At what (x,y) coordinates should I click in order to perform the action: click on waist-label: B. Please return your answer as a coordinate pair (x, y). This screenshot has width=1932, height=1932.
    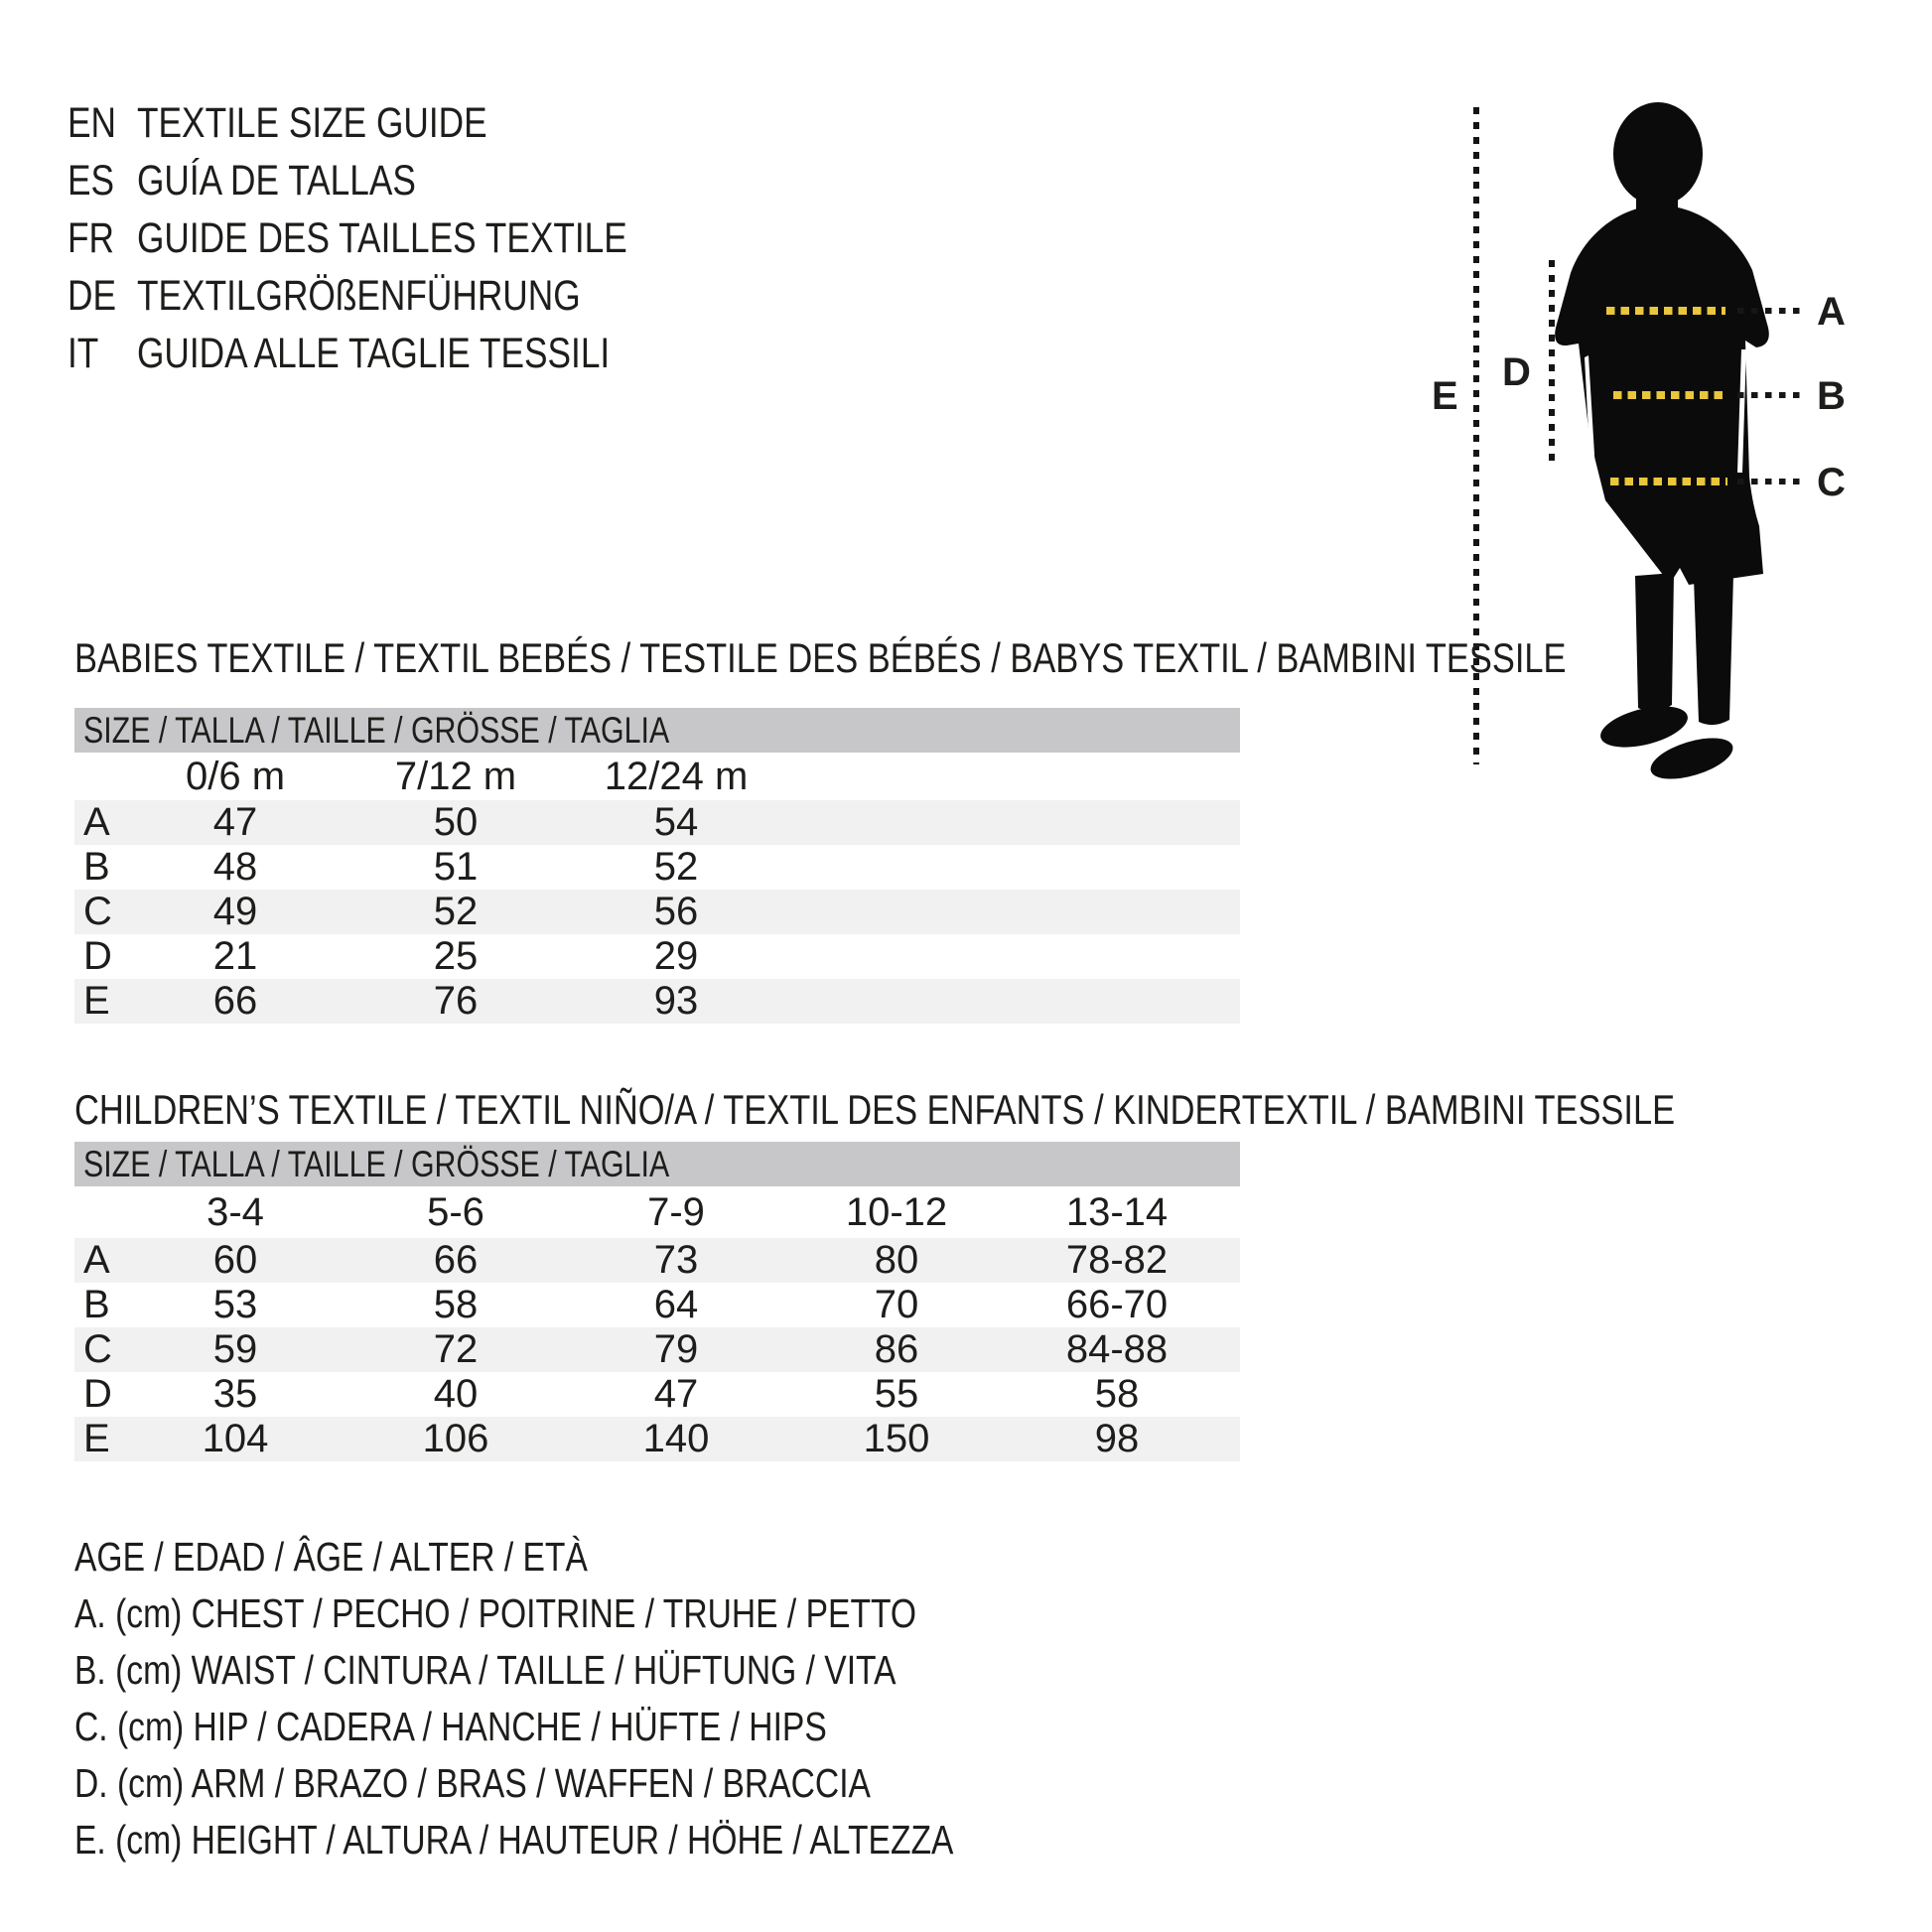
    Looking at the image, I should click on (1831, 396).